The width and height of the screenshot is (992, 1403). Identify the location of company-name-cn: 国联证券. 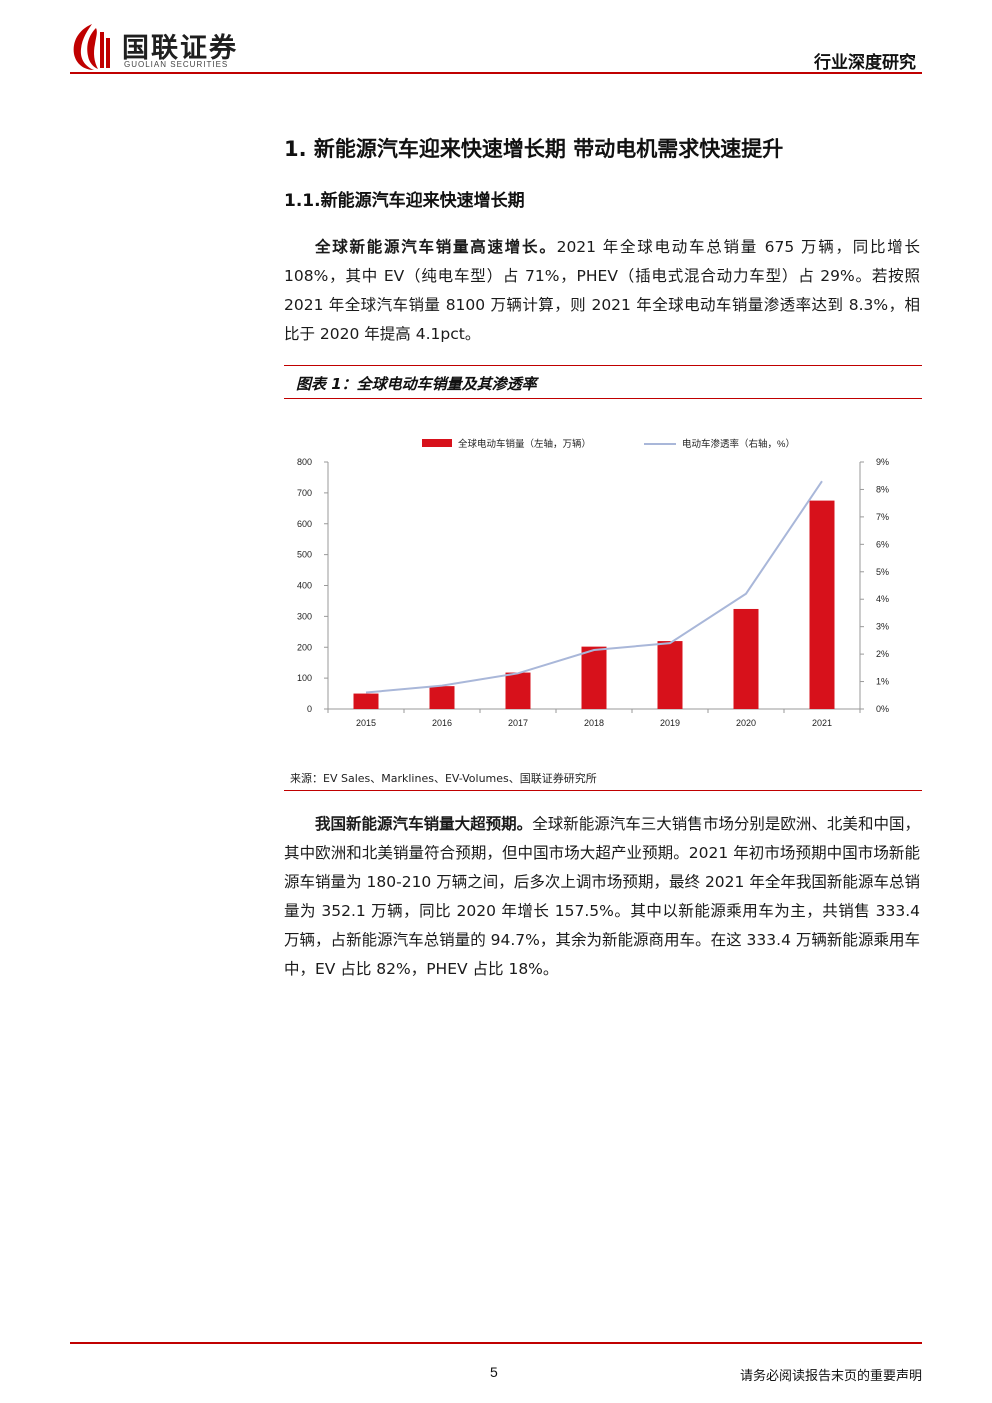
(180, 48).